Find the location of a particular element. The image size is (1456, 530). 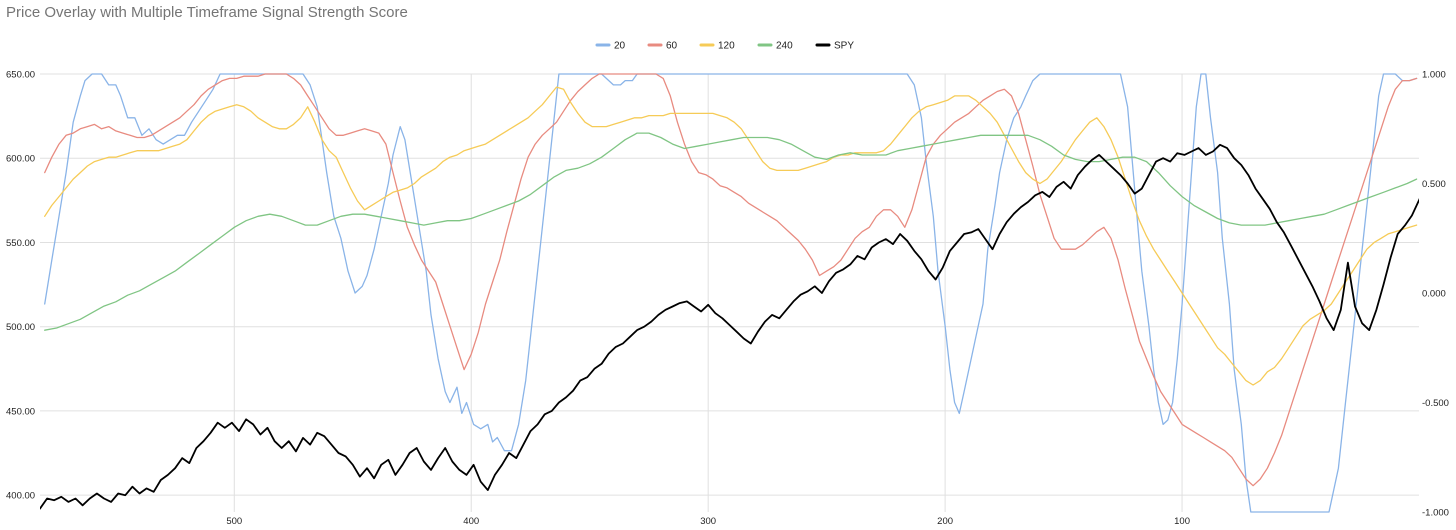

legend-label-240: 240 is located at coordinates (784, 46).